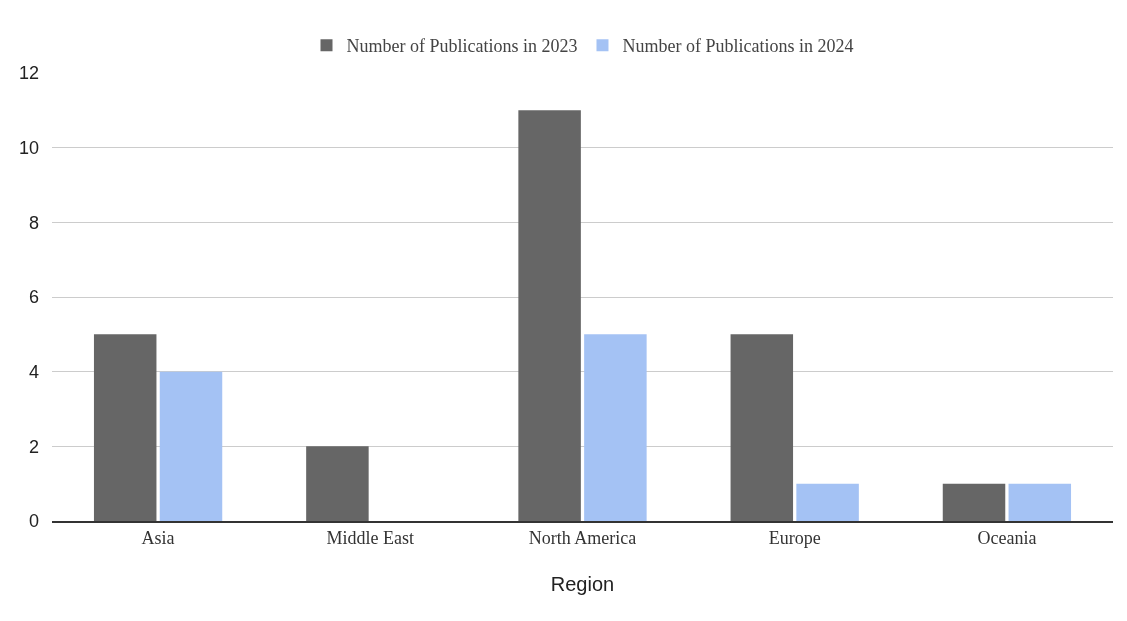 The image size is (1127, 621). I want to click on y-tick-label: 4, so click(33, 371).